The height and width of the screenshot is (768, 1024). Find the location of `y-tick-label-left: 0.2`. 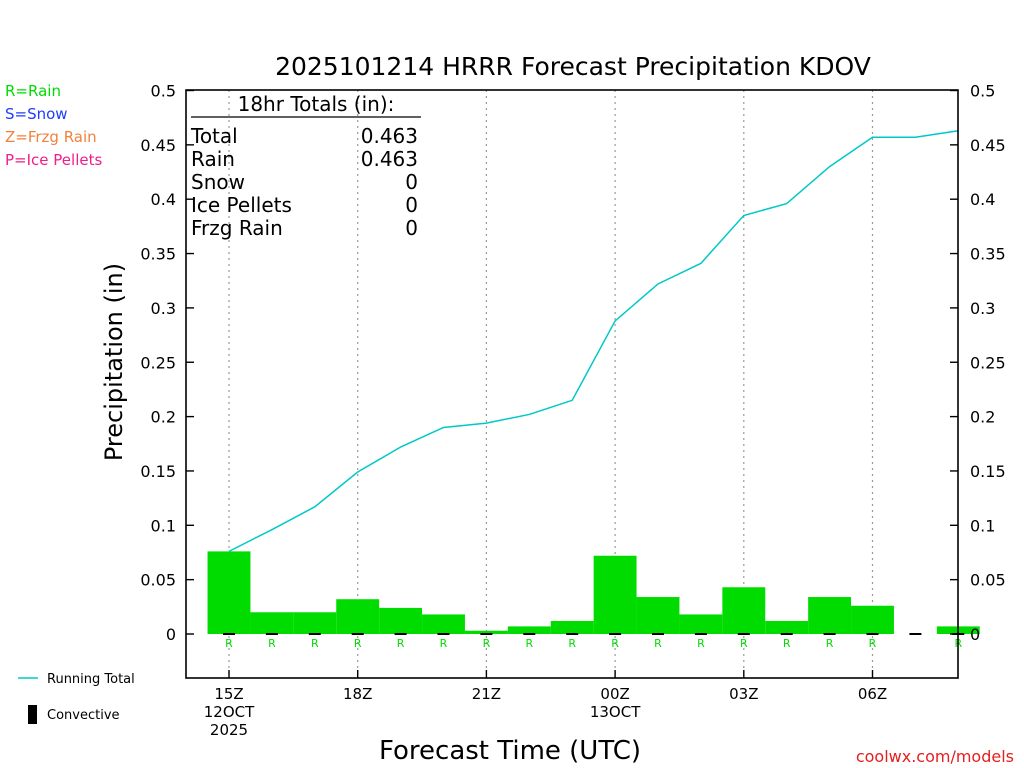

y-tick-label-left: 0.2 is located at coordinates (163, 417).